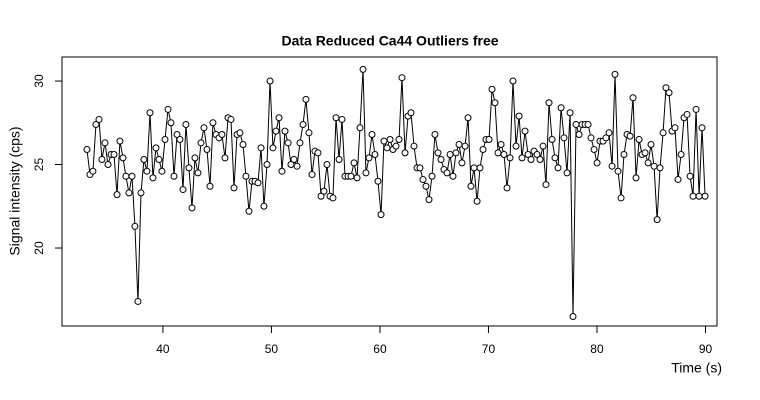 The image size is (760, 400). What do you see at coordinates (489, 349) in the screenshot?
I see `x-tick-label: 70` at bounding box center [489, 349].